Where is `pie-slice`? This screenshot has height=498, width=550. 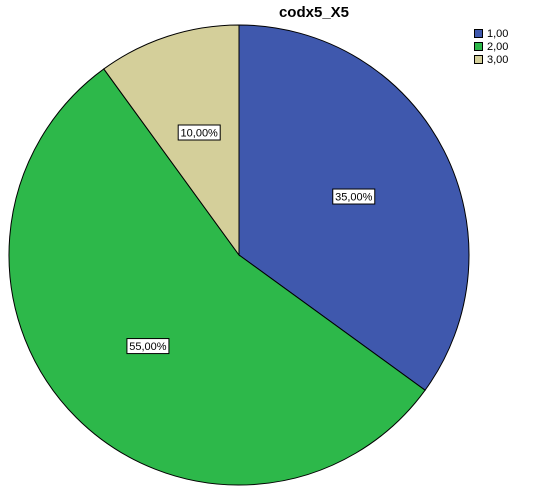
pie-slice is located at coordinates (171, 140).